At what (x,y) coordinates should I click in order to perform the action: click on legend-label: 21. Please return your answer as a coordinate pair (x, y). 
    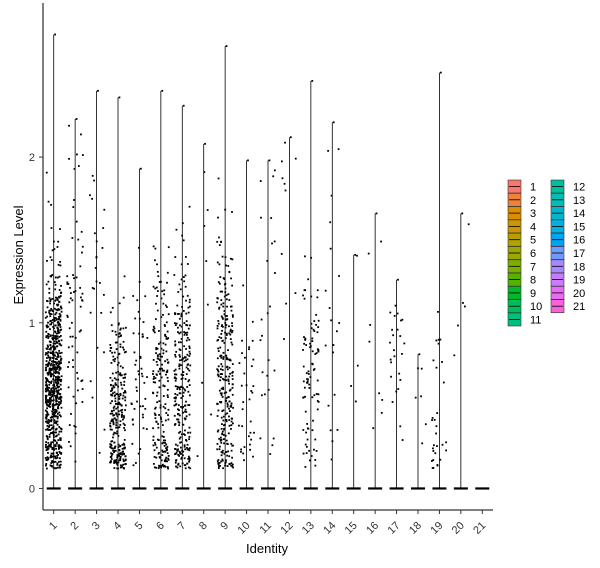
    Looking at the image, I should click on (579, 307).